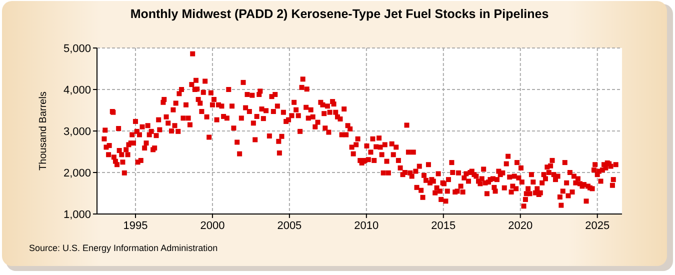 The image size is (675, 275). Describe the element at coordinates (123, 248) in the screenshot. I see `source-note: Source: U.S. Energy Information Administration` at that location.